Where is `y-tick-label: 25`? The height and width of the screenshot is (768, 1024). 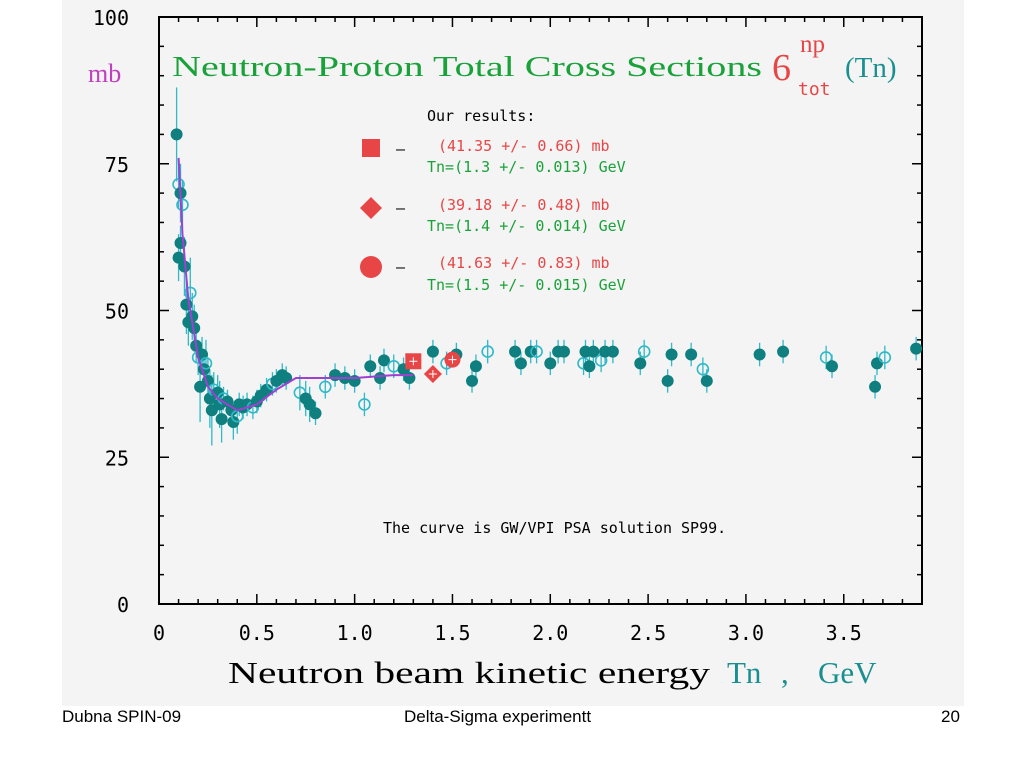 y-tick-label: 25 is located at coordinates (117, 458).